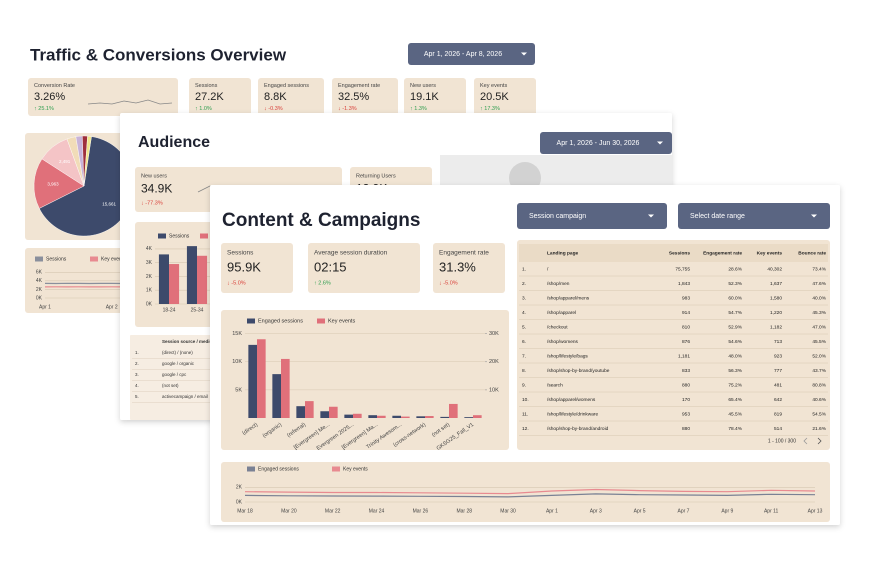 The height and width of the screenshot is (566, 874). I want to click on table-cell: 170, so click(686, 400).